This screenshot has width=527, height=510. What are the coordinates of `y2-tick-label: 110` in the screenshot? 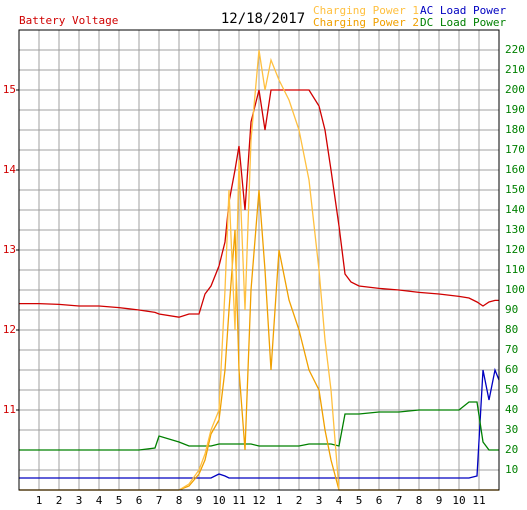 It's located at (515, 269).